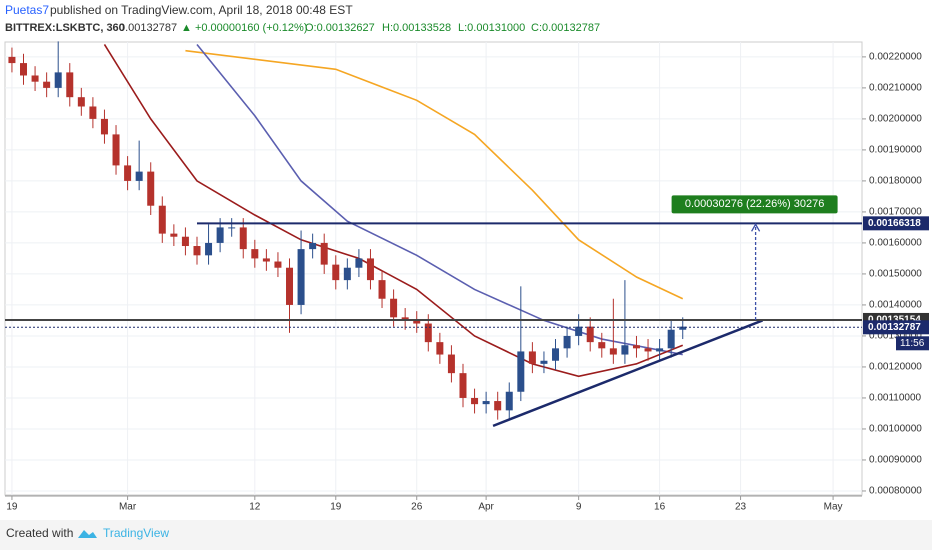 This screenshot has height=555, width=932. I want to click on y-tick-label: 0.00190000, so click(895, 150).